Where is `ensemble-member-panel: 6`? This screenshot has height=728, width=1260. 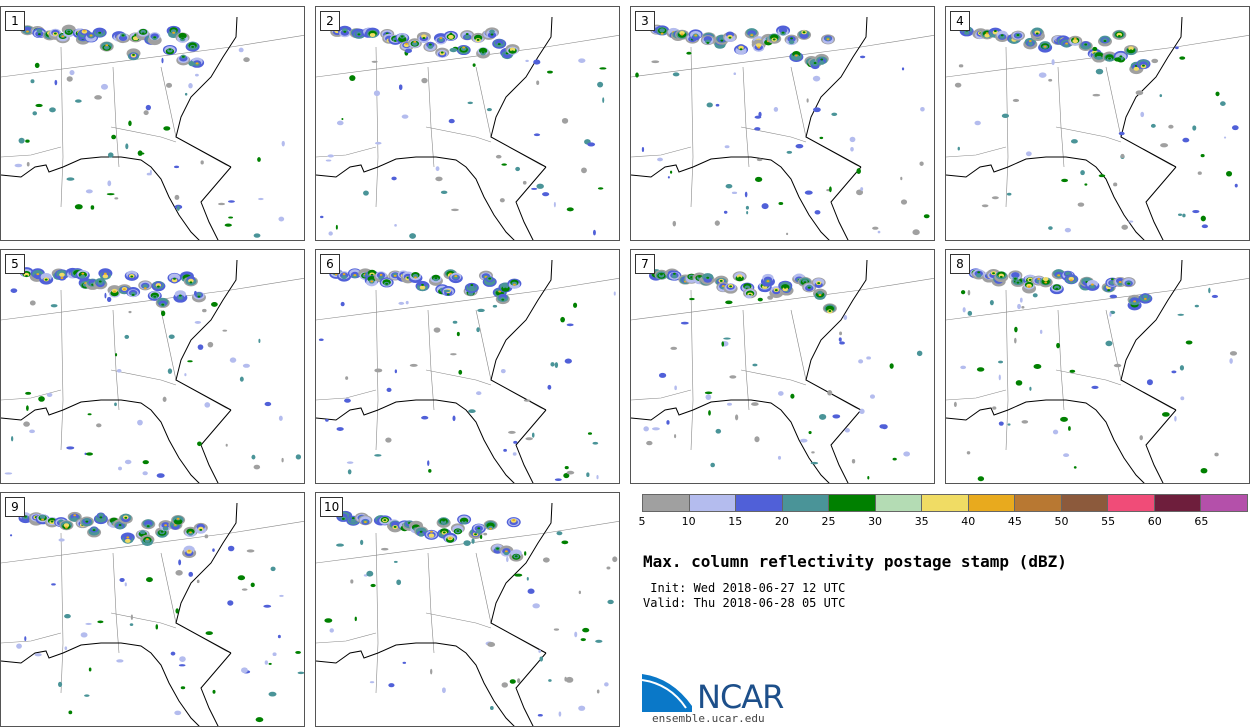 ensemble-member-panel: 6 is located at coordinates (467, 366).